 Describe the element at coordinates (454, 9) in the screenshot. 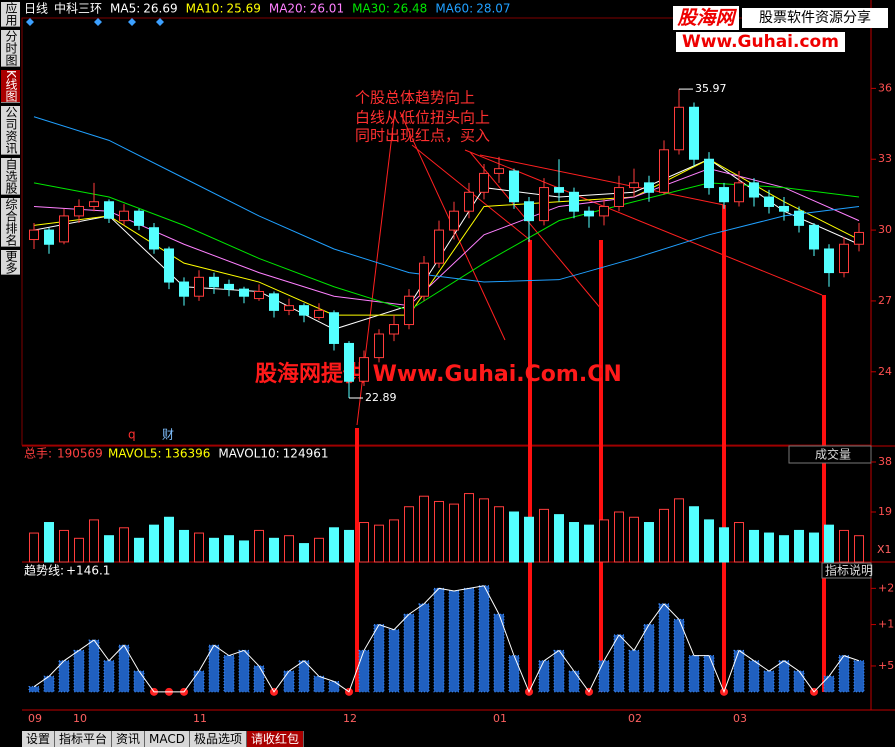

I see `ma-legend-name: MA60:` at that location.